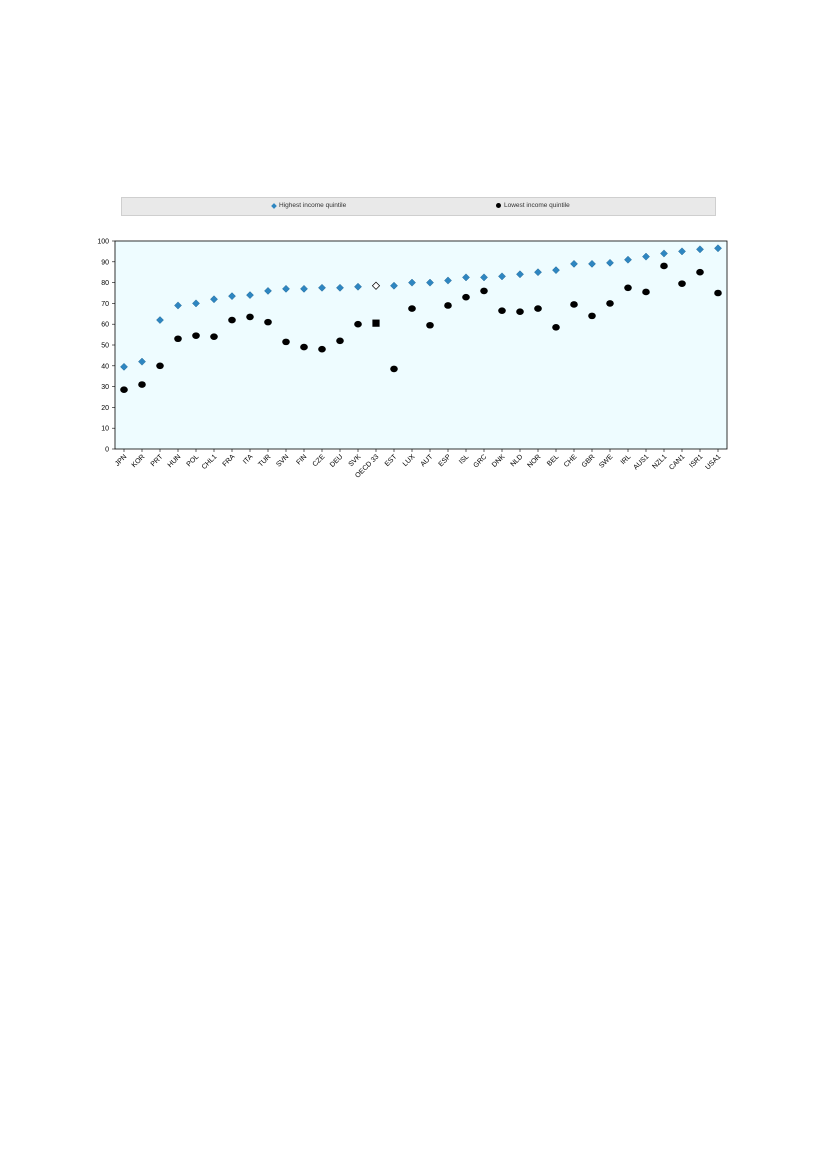 The height and width of the screenshot is (1169, 827). Describe the element at coordinates (105, 283) in the screenshot. I see `y-tick-label: 80` at that location.